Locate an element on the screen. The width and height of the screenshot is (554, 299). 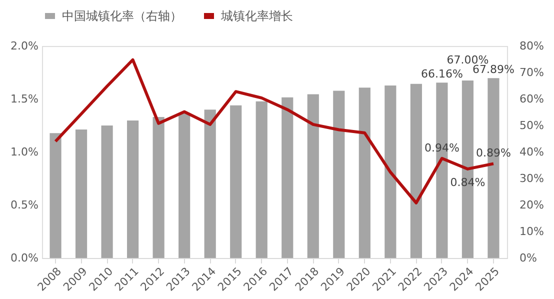
y-tick-label: 2.0% is located at coordinates (24, 46).